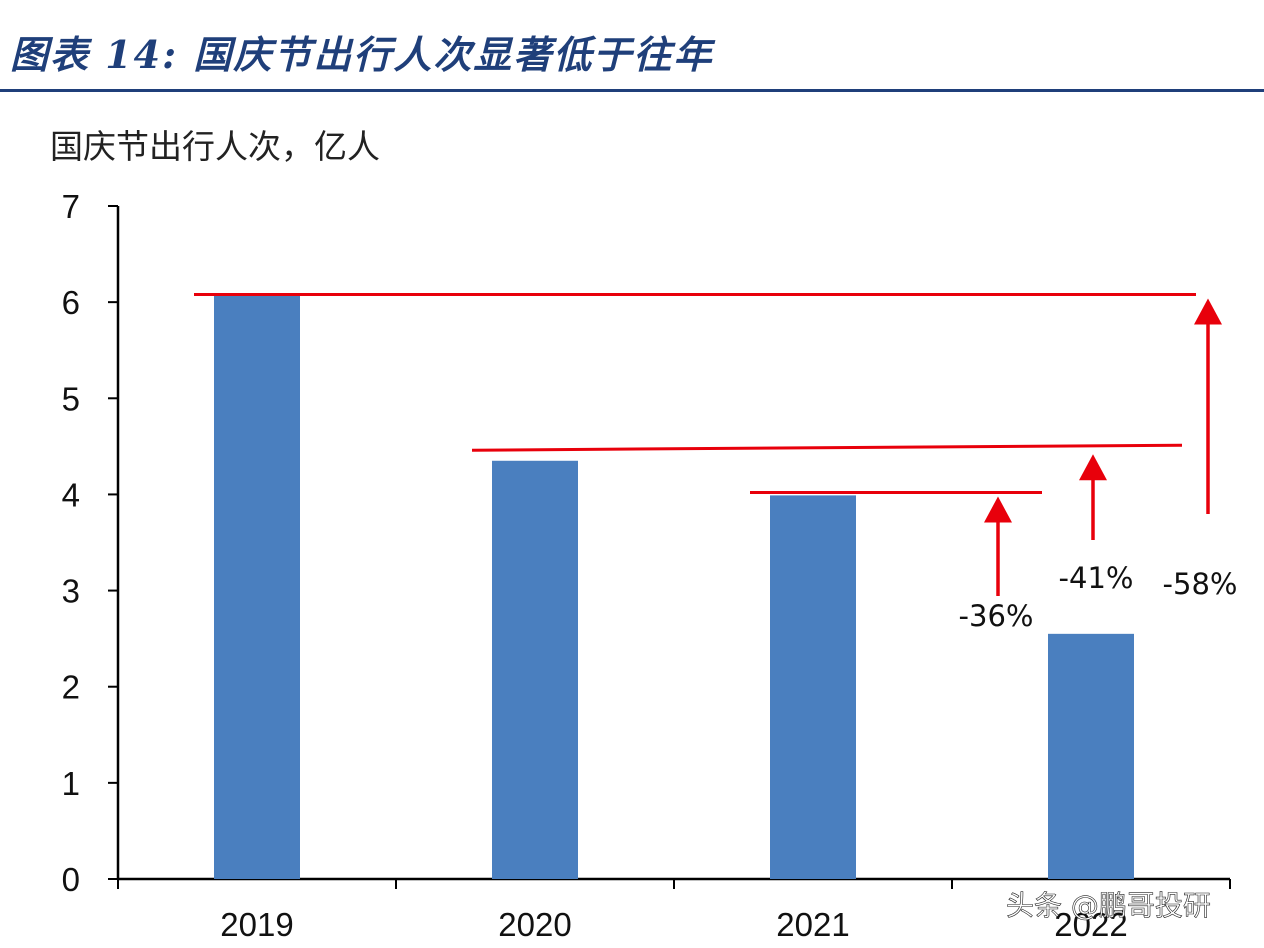 The width and height of the screenshot is (1264, 948). I want to click on bar-2019, so click(257, 586).